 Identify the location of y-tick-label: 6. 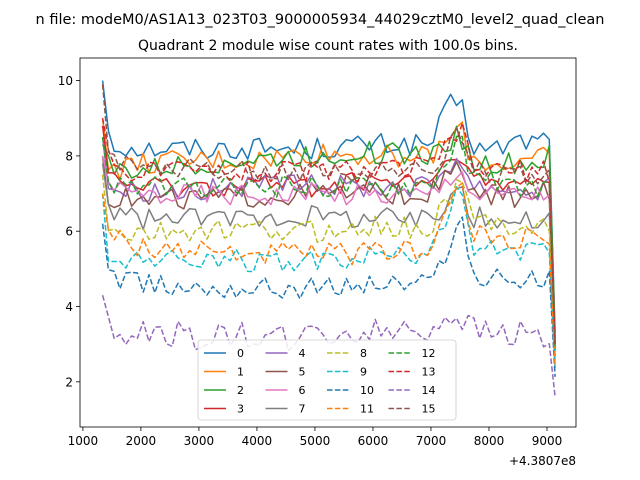
(69, 232).